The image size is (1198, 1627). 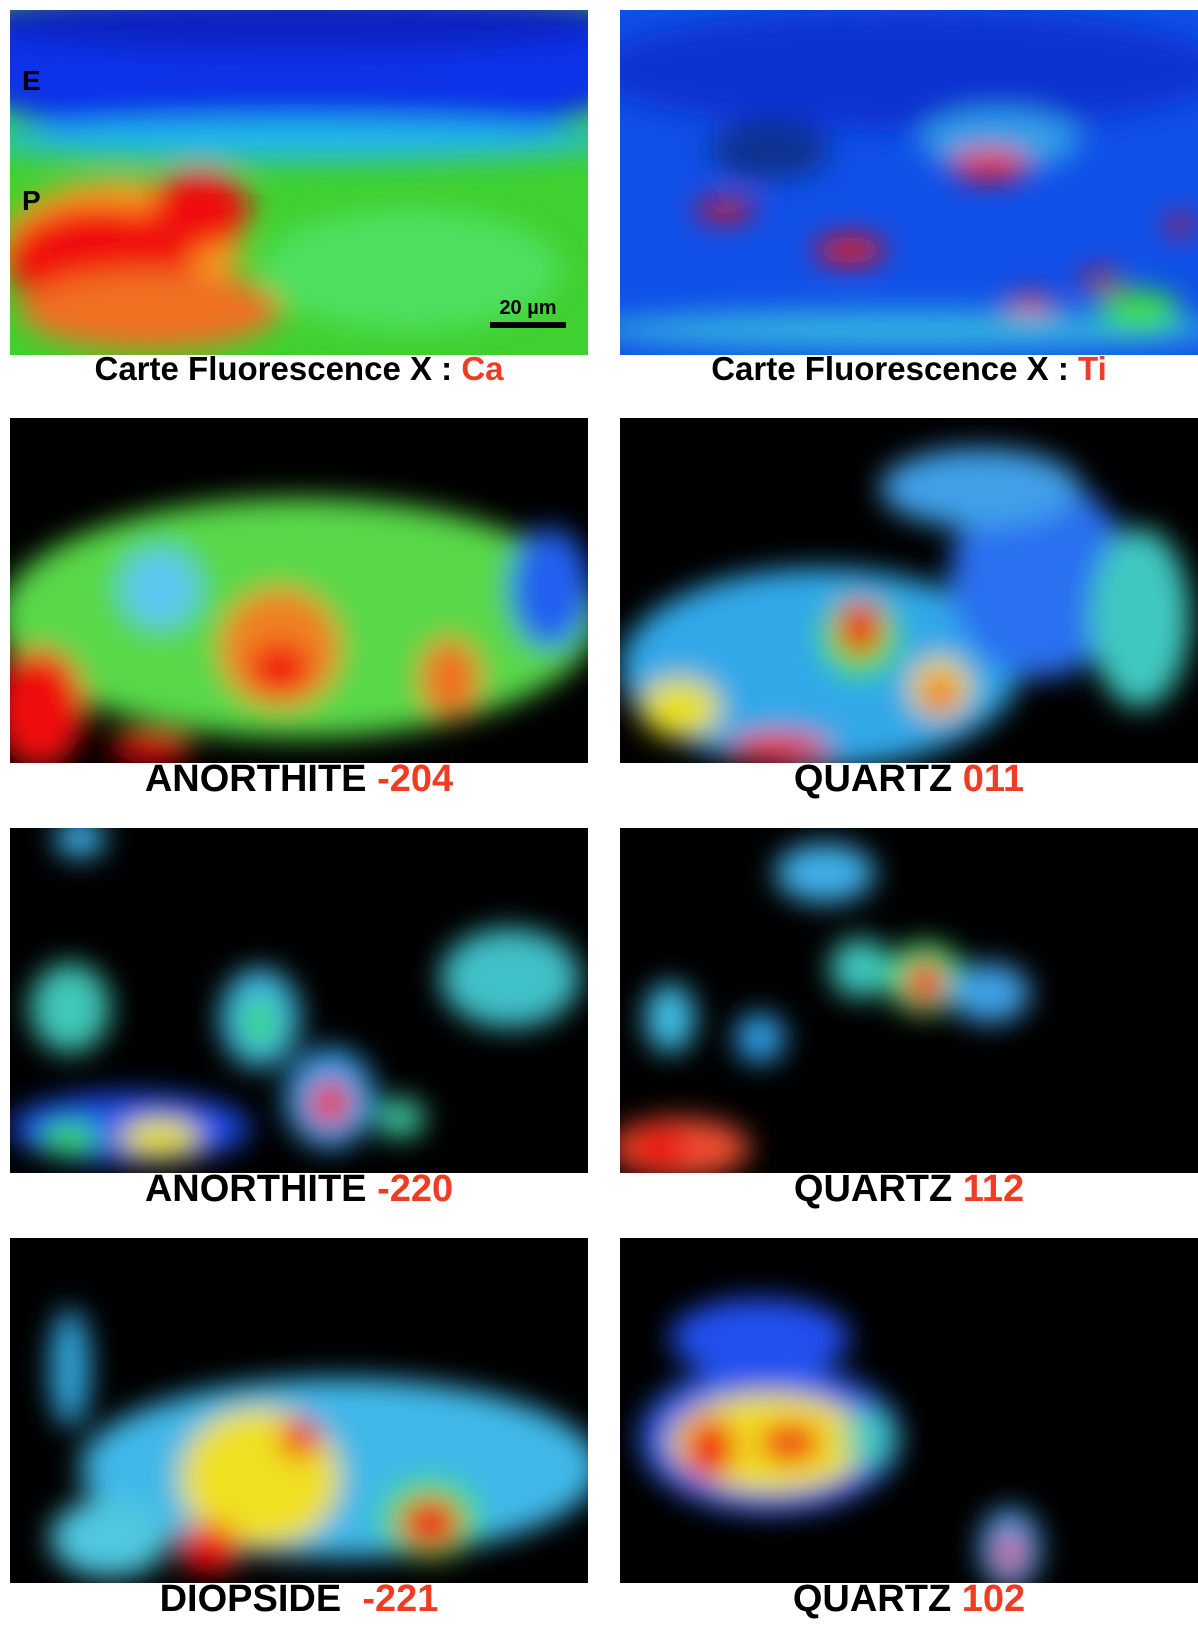 I want to click on caption-highlight: -220, so click(x=415, y=1189).